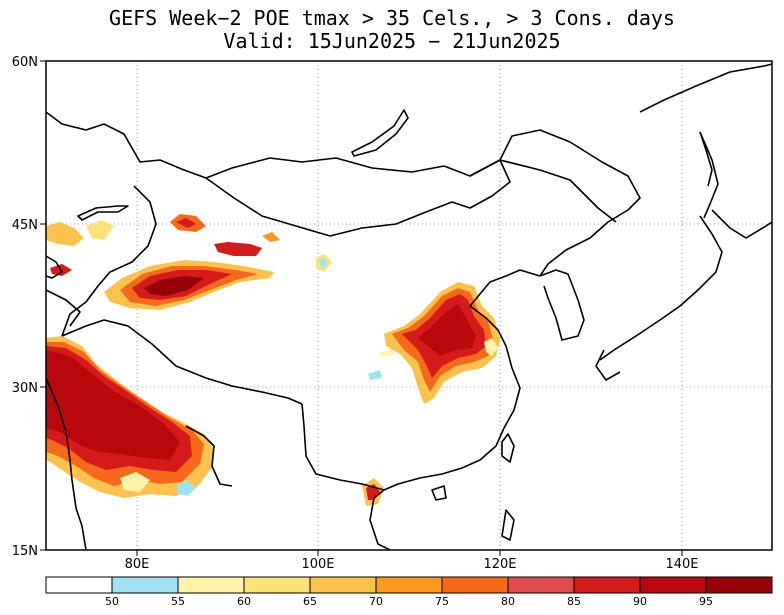  I want to click on coastline-japan-north, so click(741, 224).